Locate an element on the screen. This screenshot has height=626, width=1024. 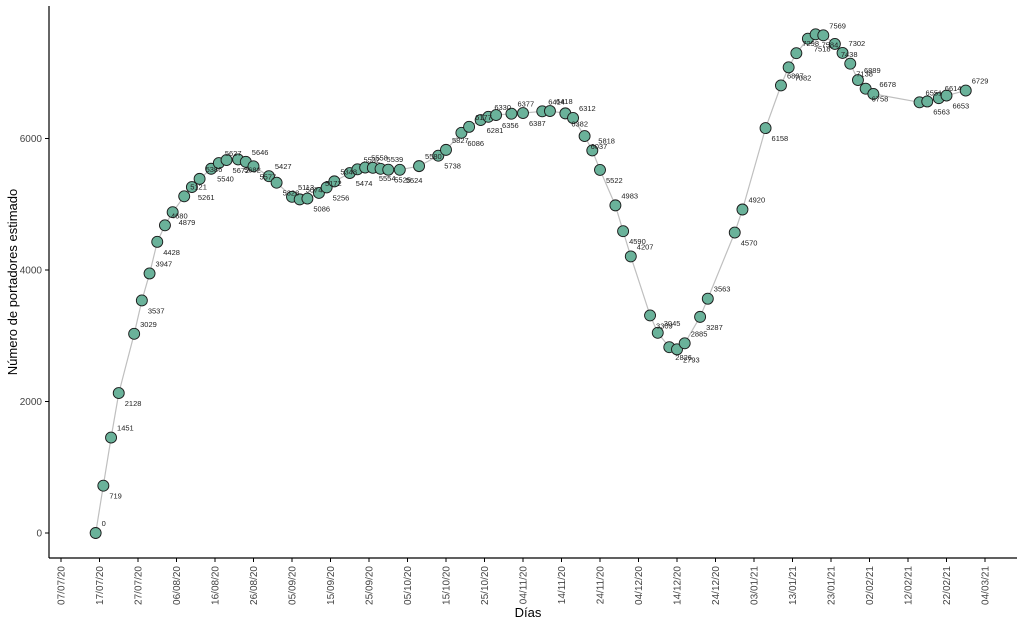
data-label: 4207 is located at coordinates (645, 246).